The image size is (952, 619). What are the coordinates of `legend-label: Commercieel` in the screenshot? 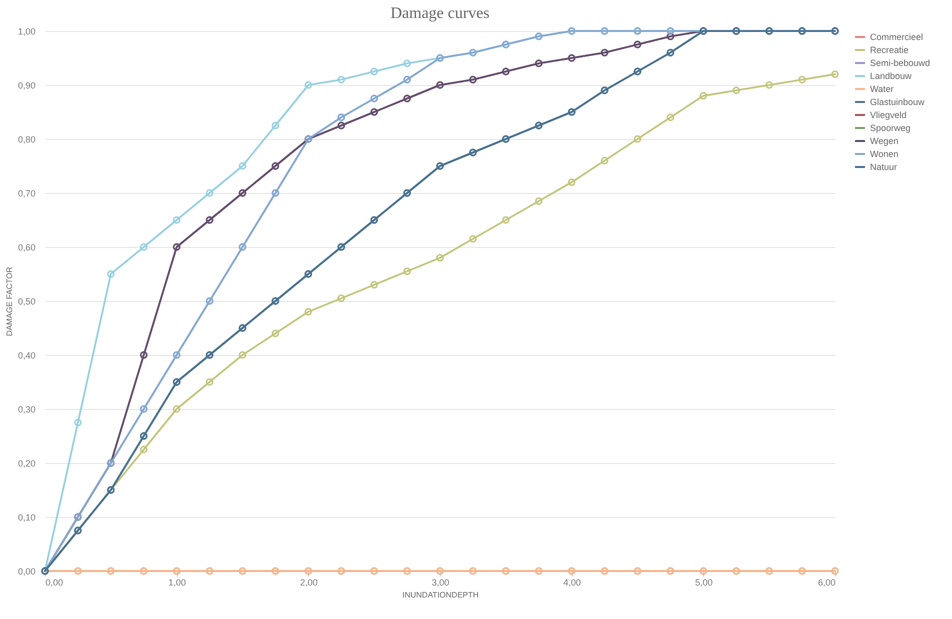 It's located at (897, 37).